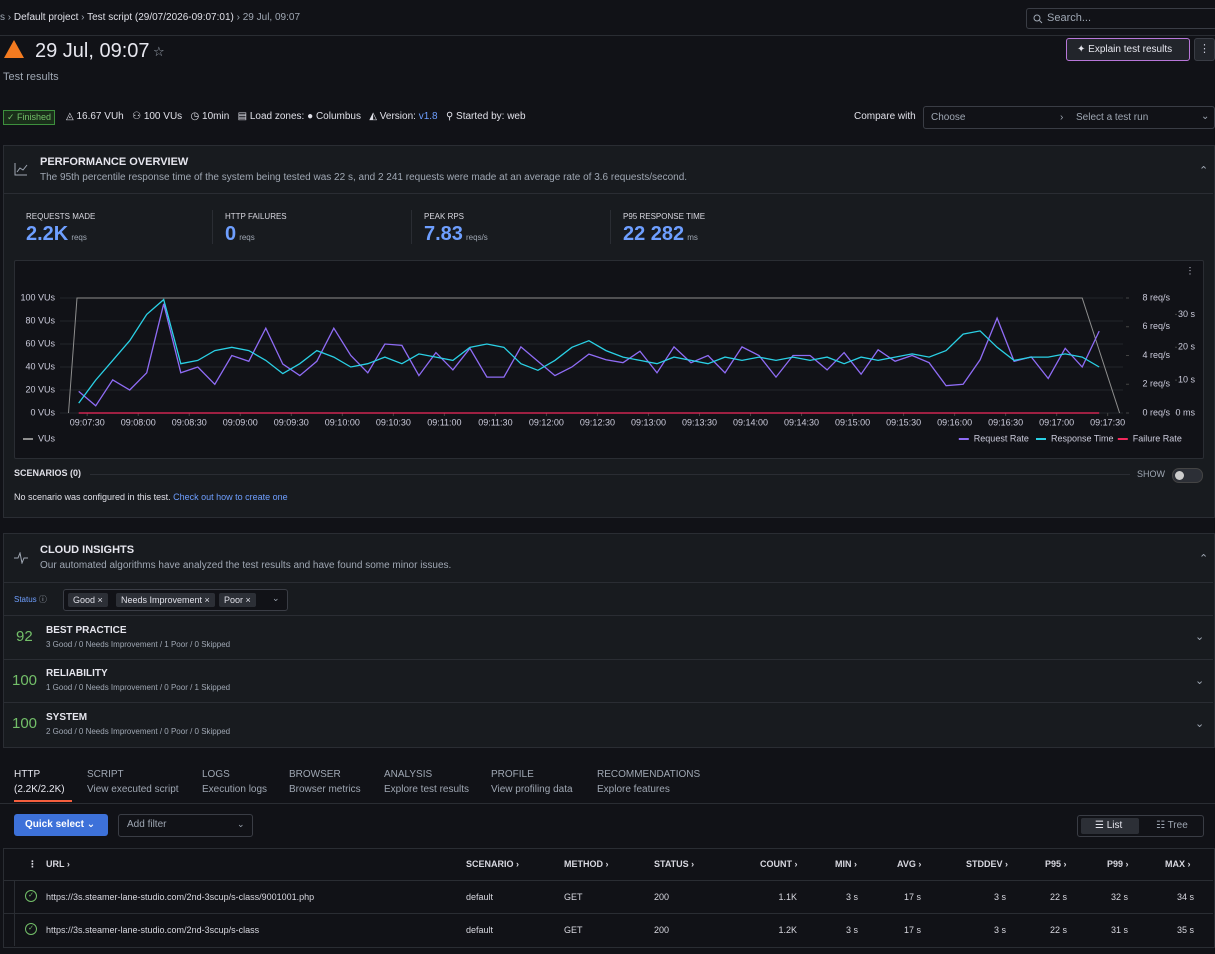 This screenshot has width=1215, height=954. I want to click on status-filter: Good × Needs Improvement × Poor × ⌄, so click(175, 600).